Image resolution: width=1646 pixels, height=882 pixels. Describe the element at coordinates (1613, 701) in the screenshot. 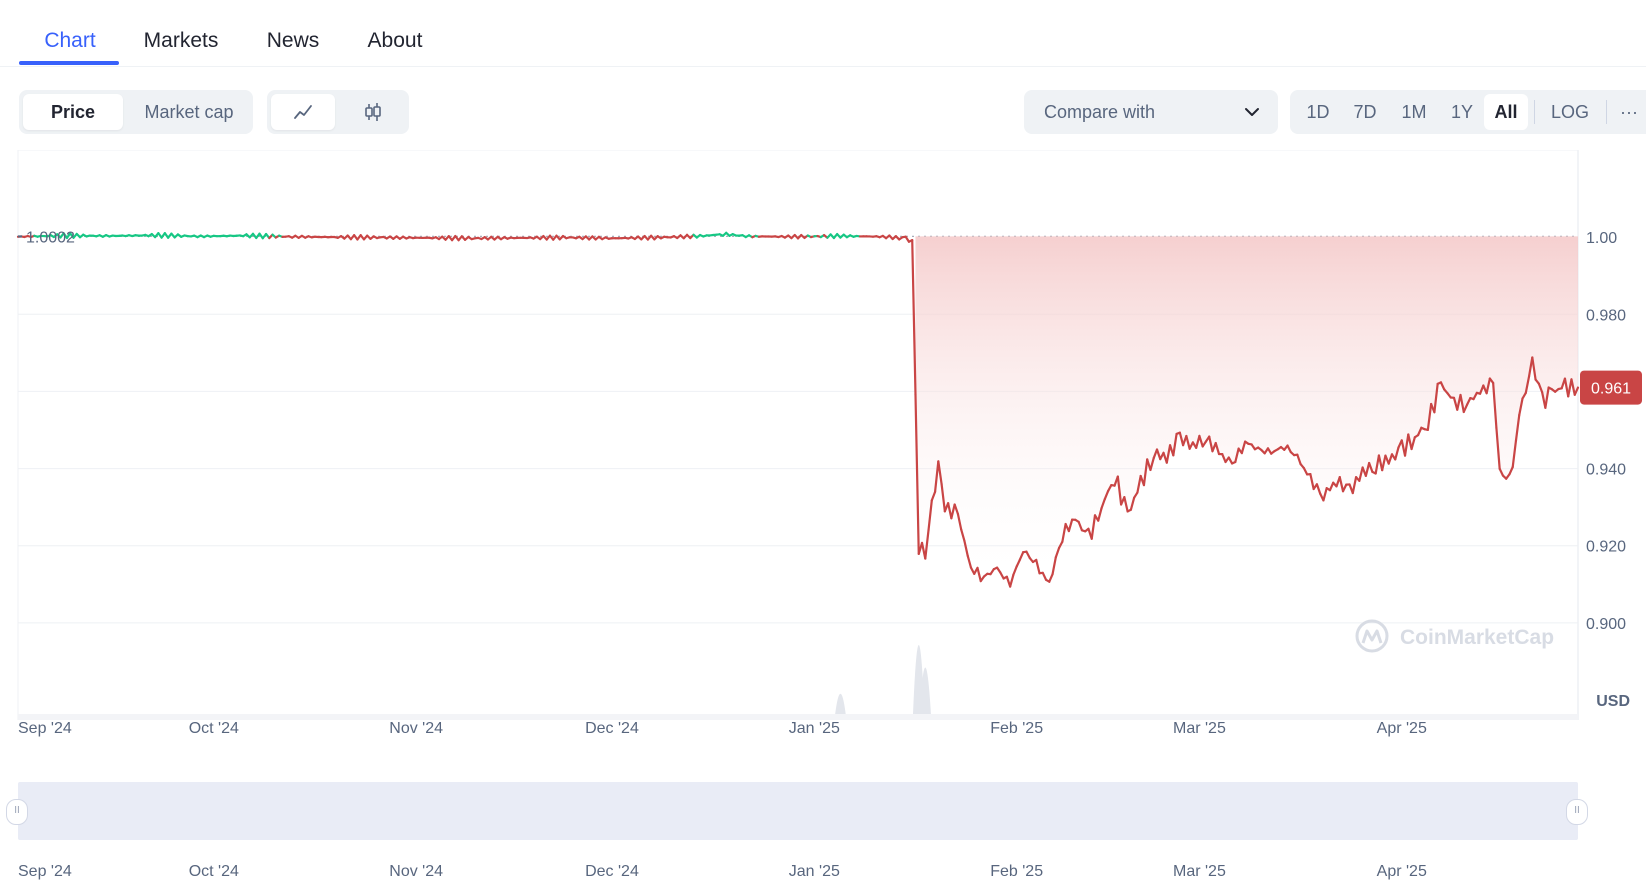

I see `currency-label: USD` at that location.